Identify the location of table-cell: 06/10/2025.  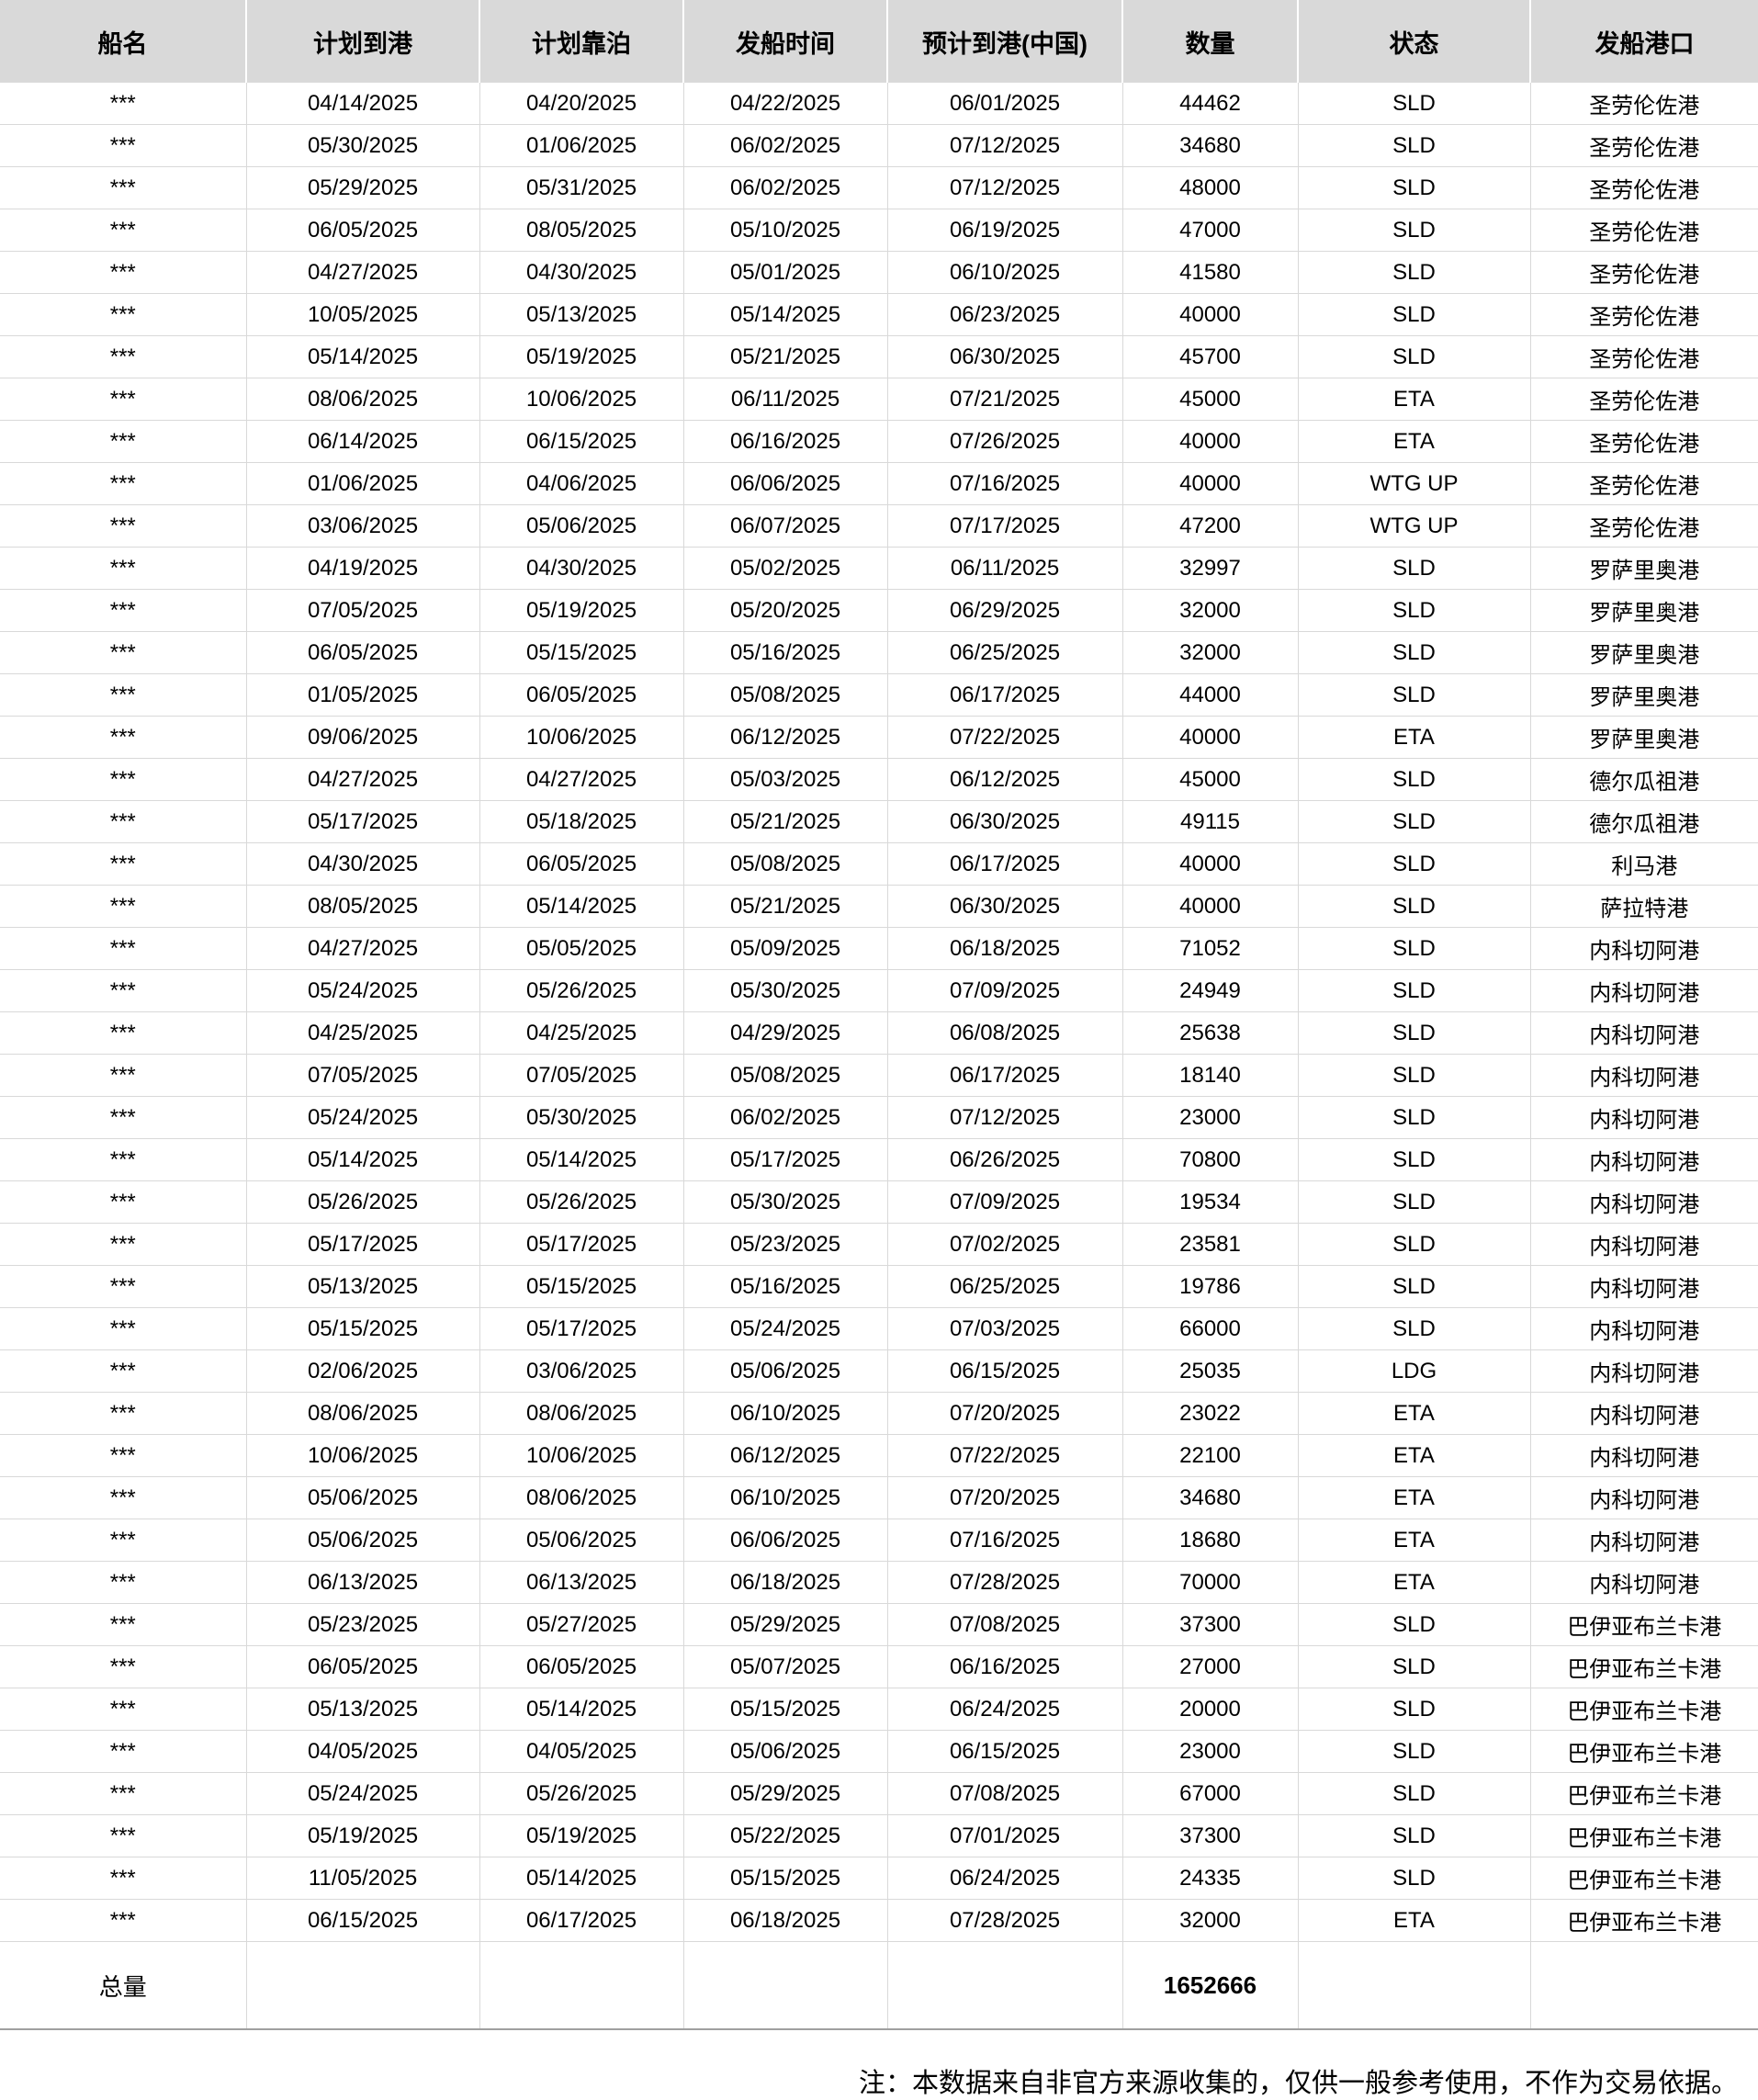
(1005, 272).